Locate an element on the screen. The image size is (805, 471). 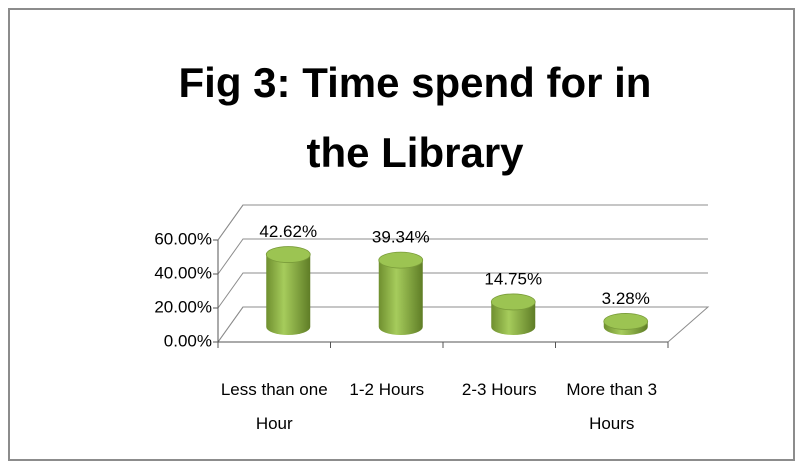
y-tick-label: 60.00% is located at coordinates (183, 238).